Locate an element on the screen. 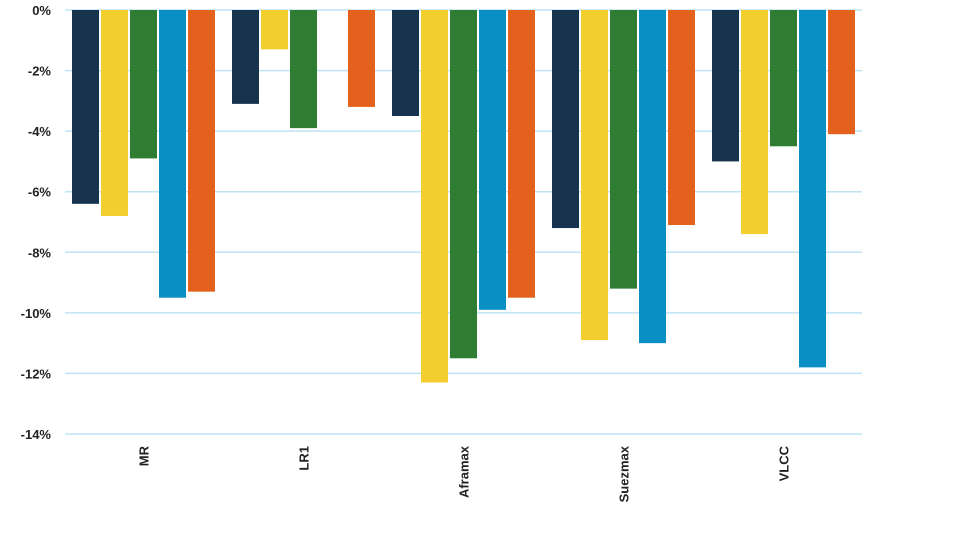  x-category-label: VLCC is located at coordinates (784, 463).